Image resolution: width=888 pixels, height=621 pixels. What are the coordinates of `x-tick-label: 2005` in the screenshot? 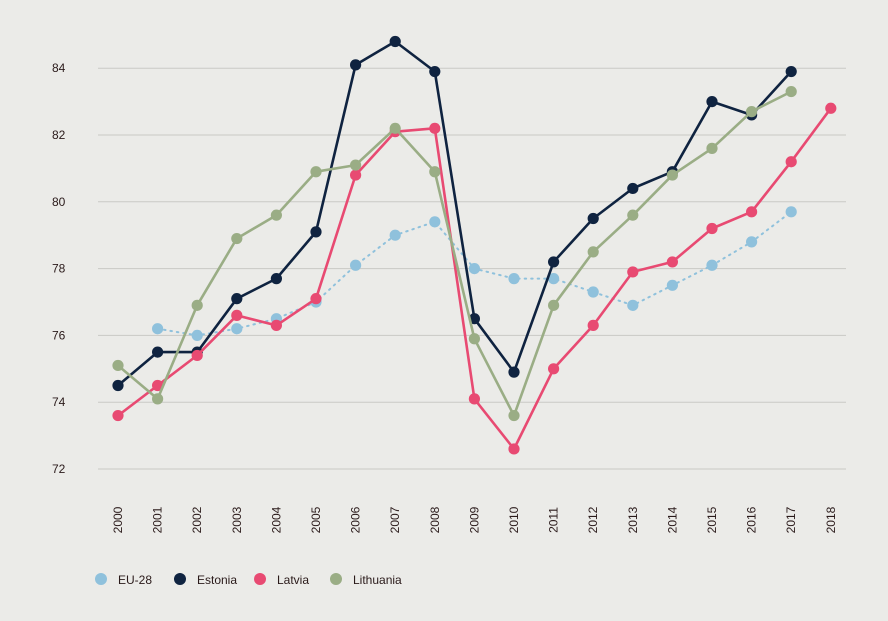 It's located at (316, 519).